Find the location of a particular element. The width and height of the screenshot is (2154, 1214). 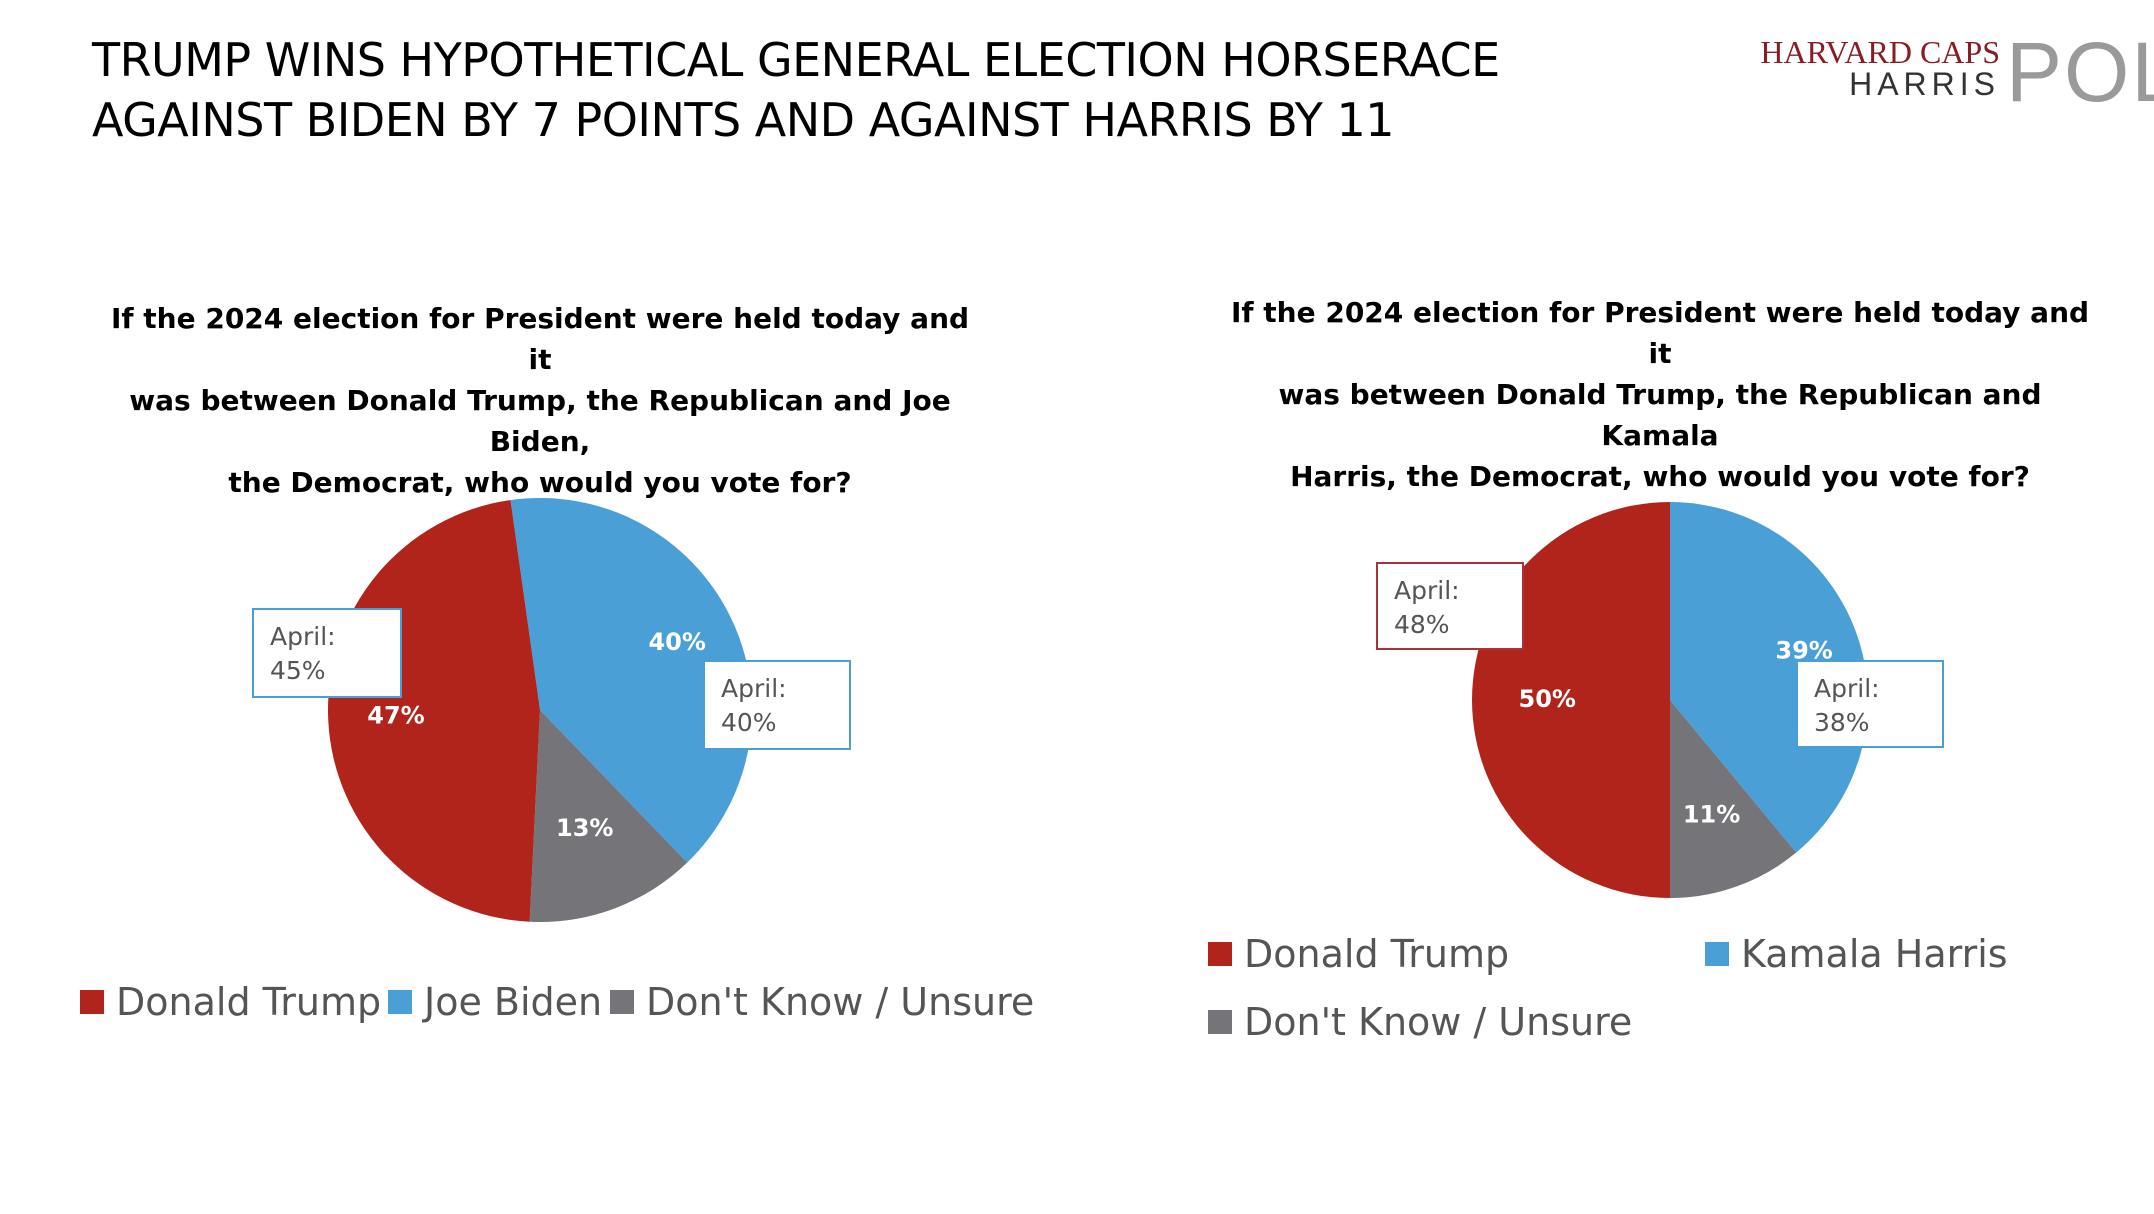

chart-1-question-line-3: the Democrat, who would you vote for? is located at coordinates (540, 482).